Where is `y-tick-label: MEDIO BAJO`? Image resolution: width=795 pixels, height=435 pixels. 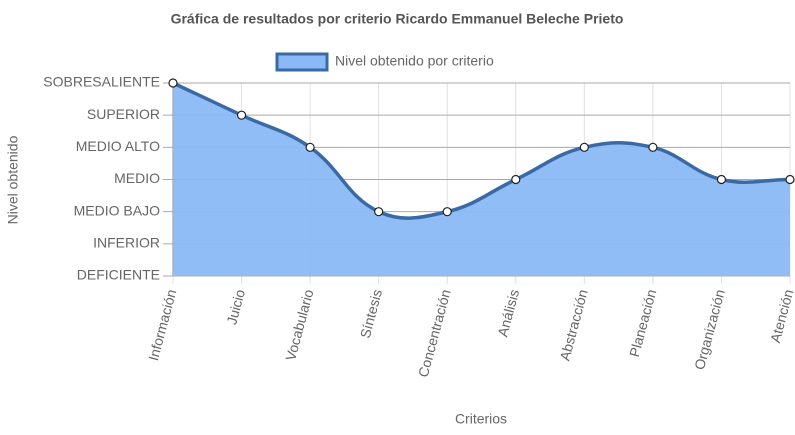 y-tick-label: MEDIO BAJO is located at coordinates (117, 210).